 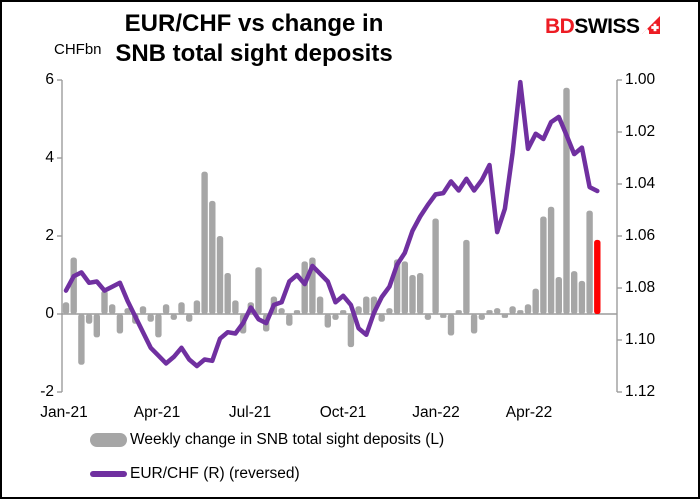 I want to click on x-axis-tick: Apr-21, so click(x=157, y=412).